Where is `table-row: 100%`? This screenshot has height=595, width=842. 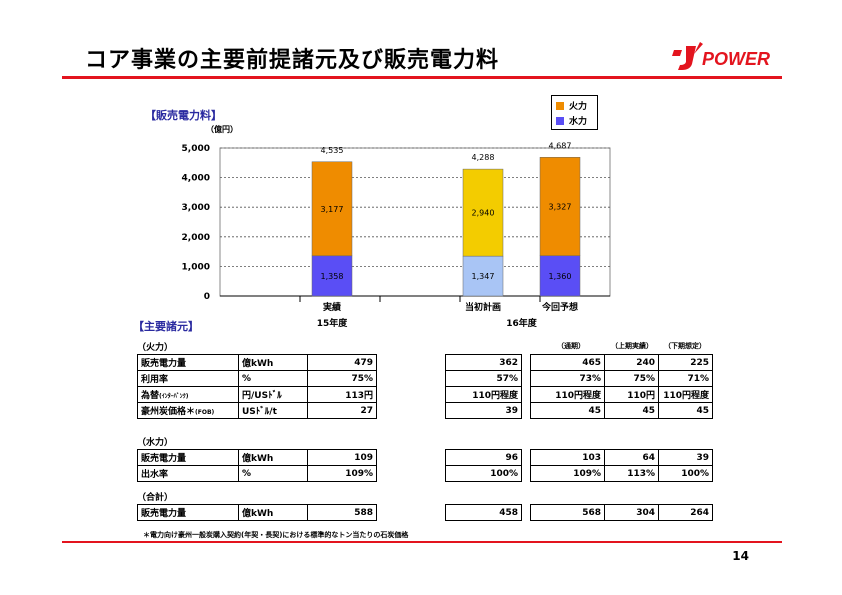
table-row: 100% is located at coordinates (483, 473).